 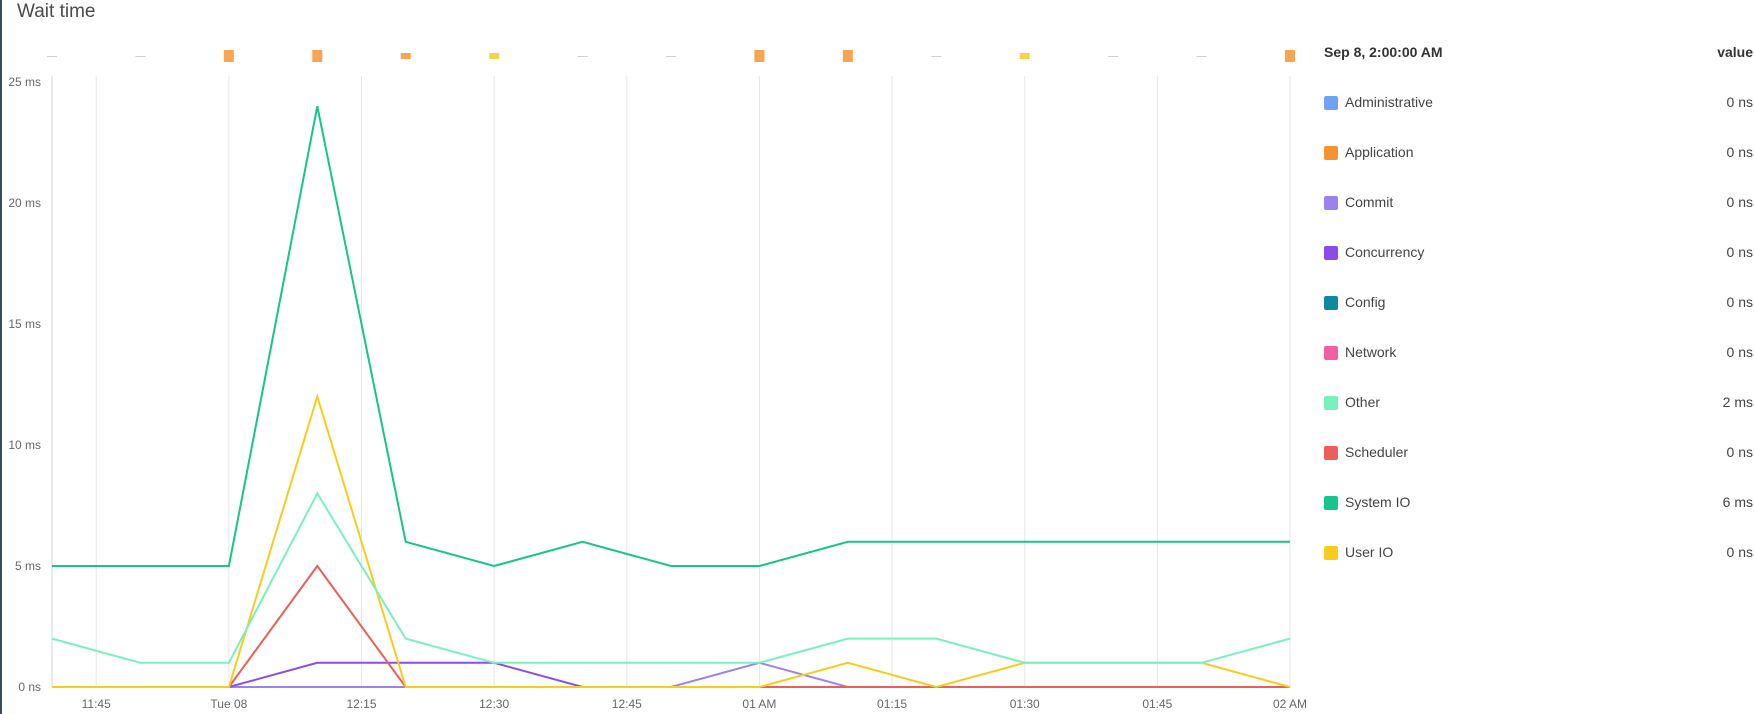 I want to click on legend-item-commit: Commit 0 ns, so click(x=1538, y=218).